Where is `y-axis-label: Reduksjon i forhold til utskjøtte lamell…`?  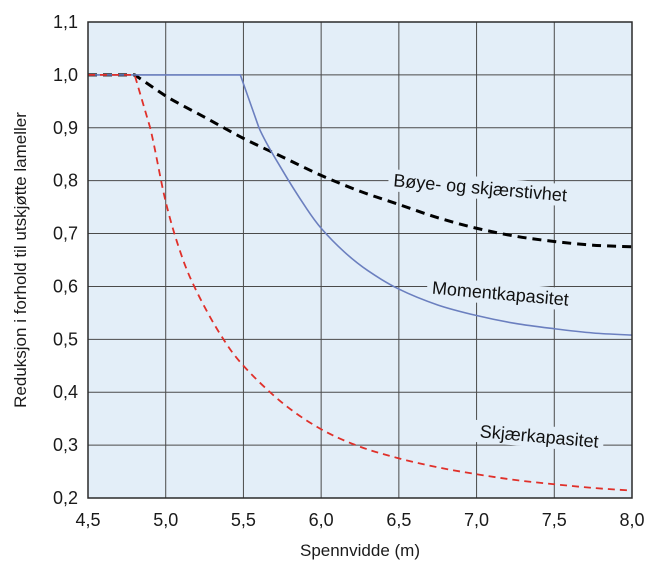
y-axis-label: Reduksjon i forhold til utskjøtte lamell… is located at coordinates (20, 260).